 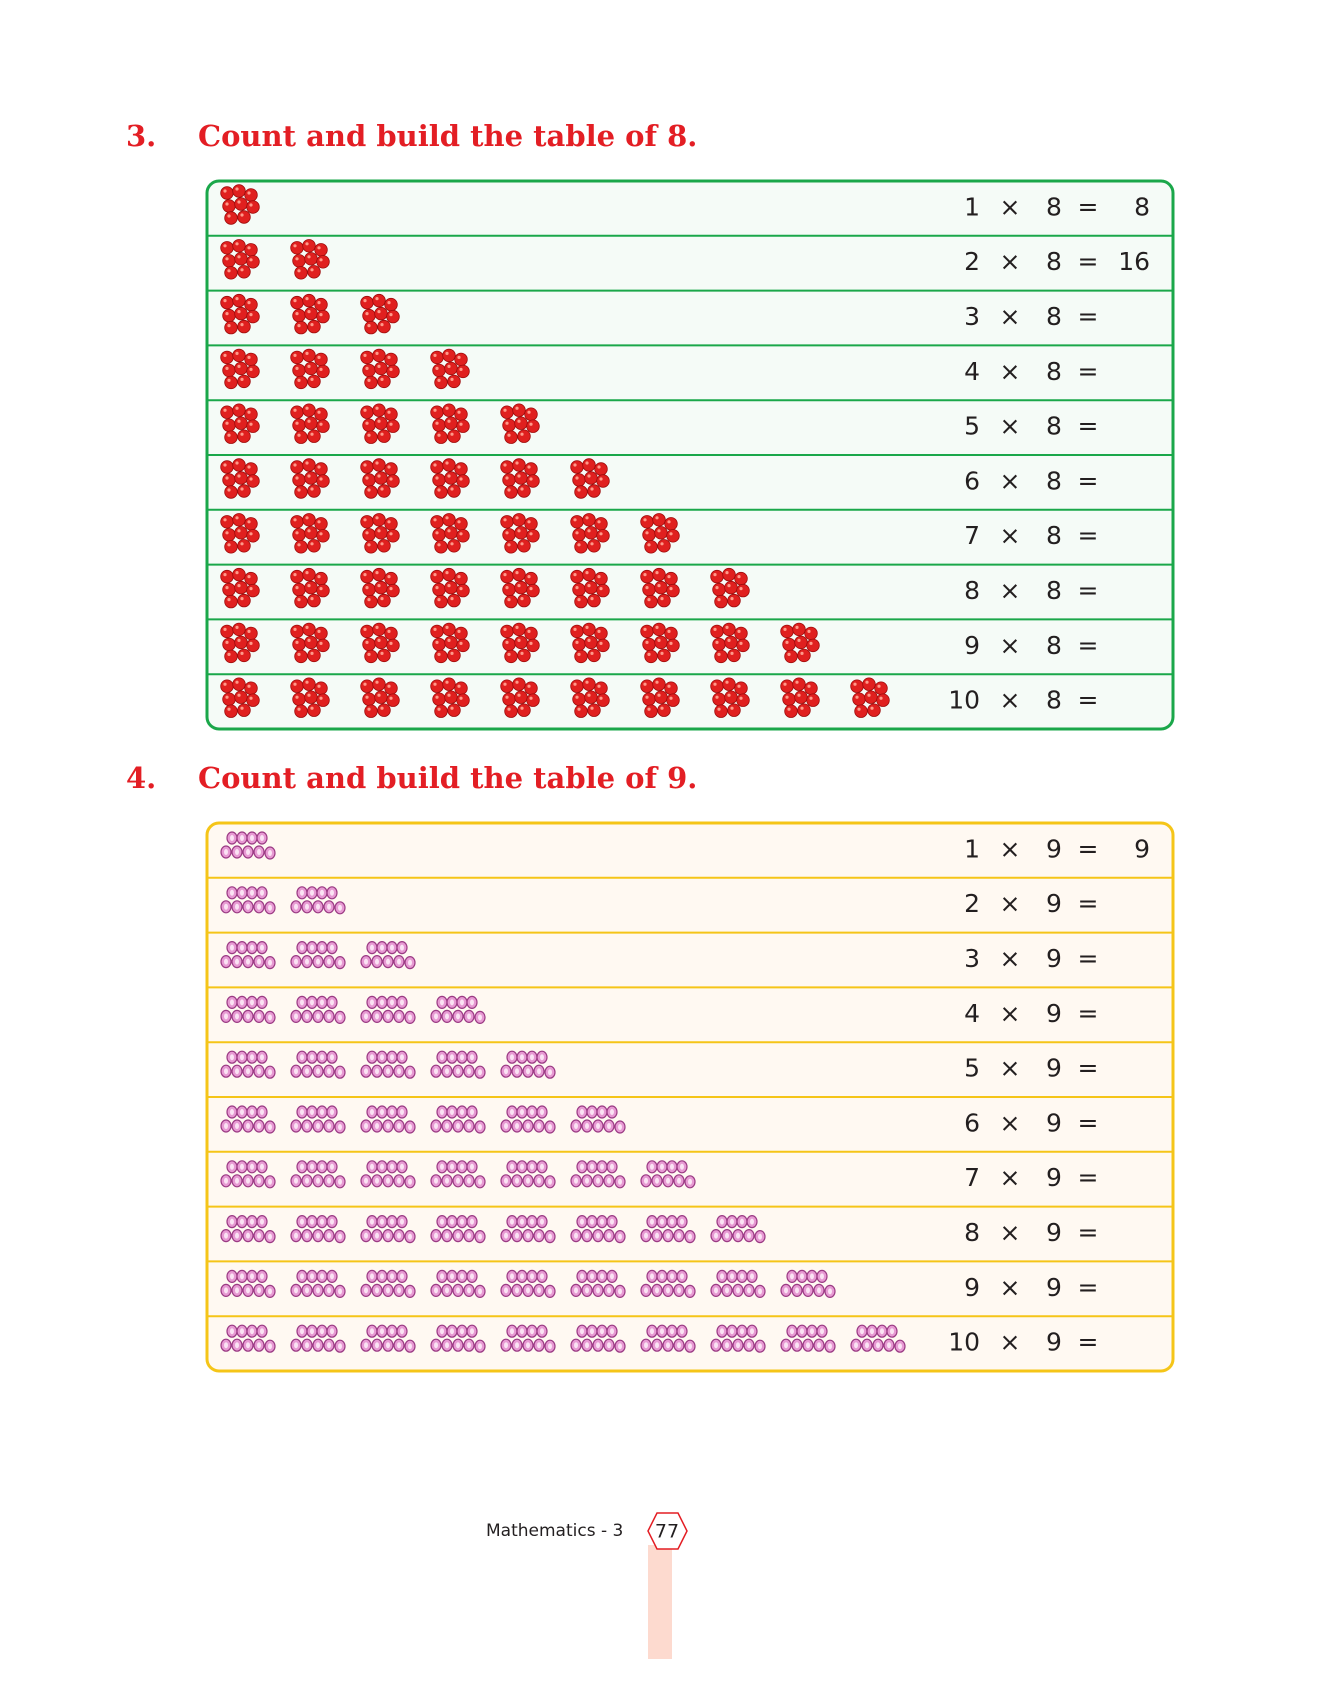 I want to click on page-number: 77, so click(x=667, y=1532).